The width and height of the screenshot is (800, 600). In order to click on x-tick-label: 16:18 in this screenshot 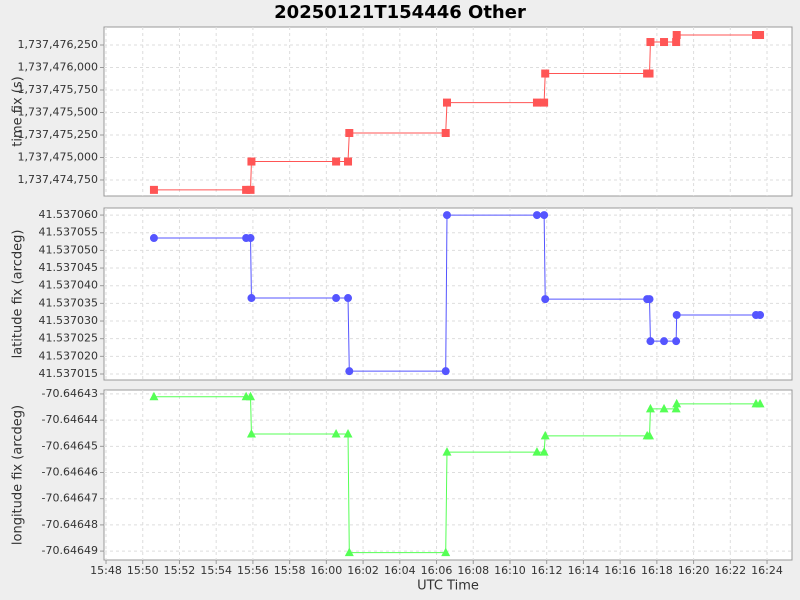, I will do `click(657, 570)`.